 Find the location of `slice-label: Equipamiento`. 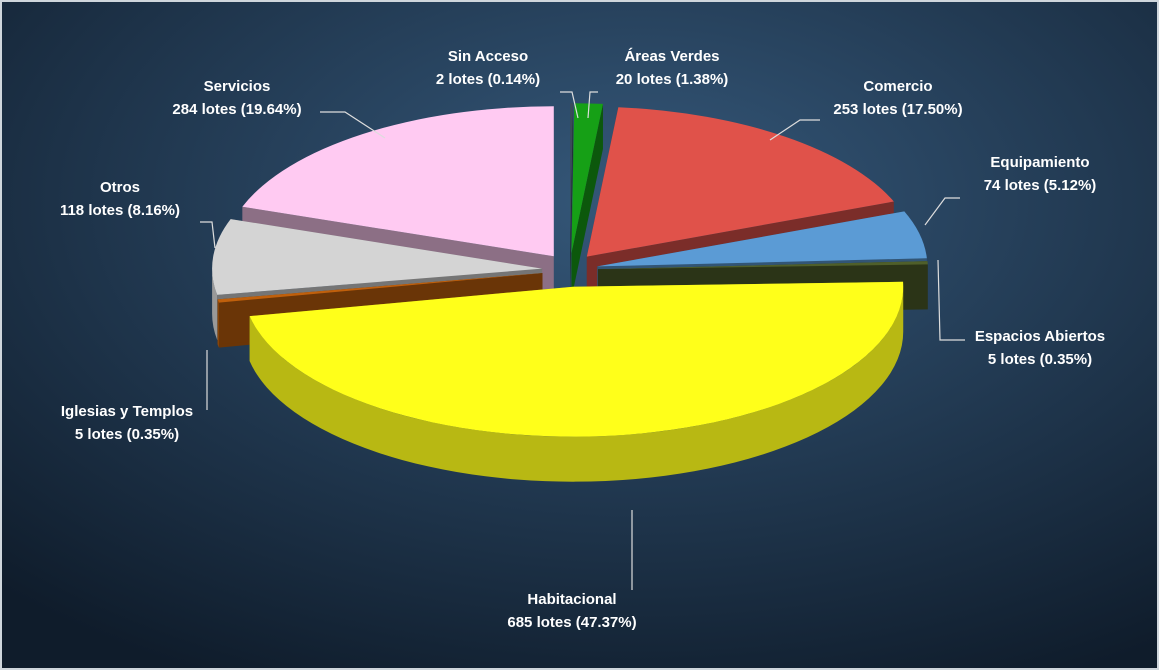

slice-label: Equipamiento is located at coordinates (1039, 162).